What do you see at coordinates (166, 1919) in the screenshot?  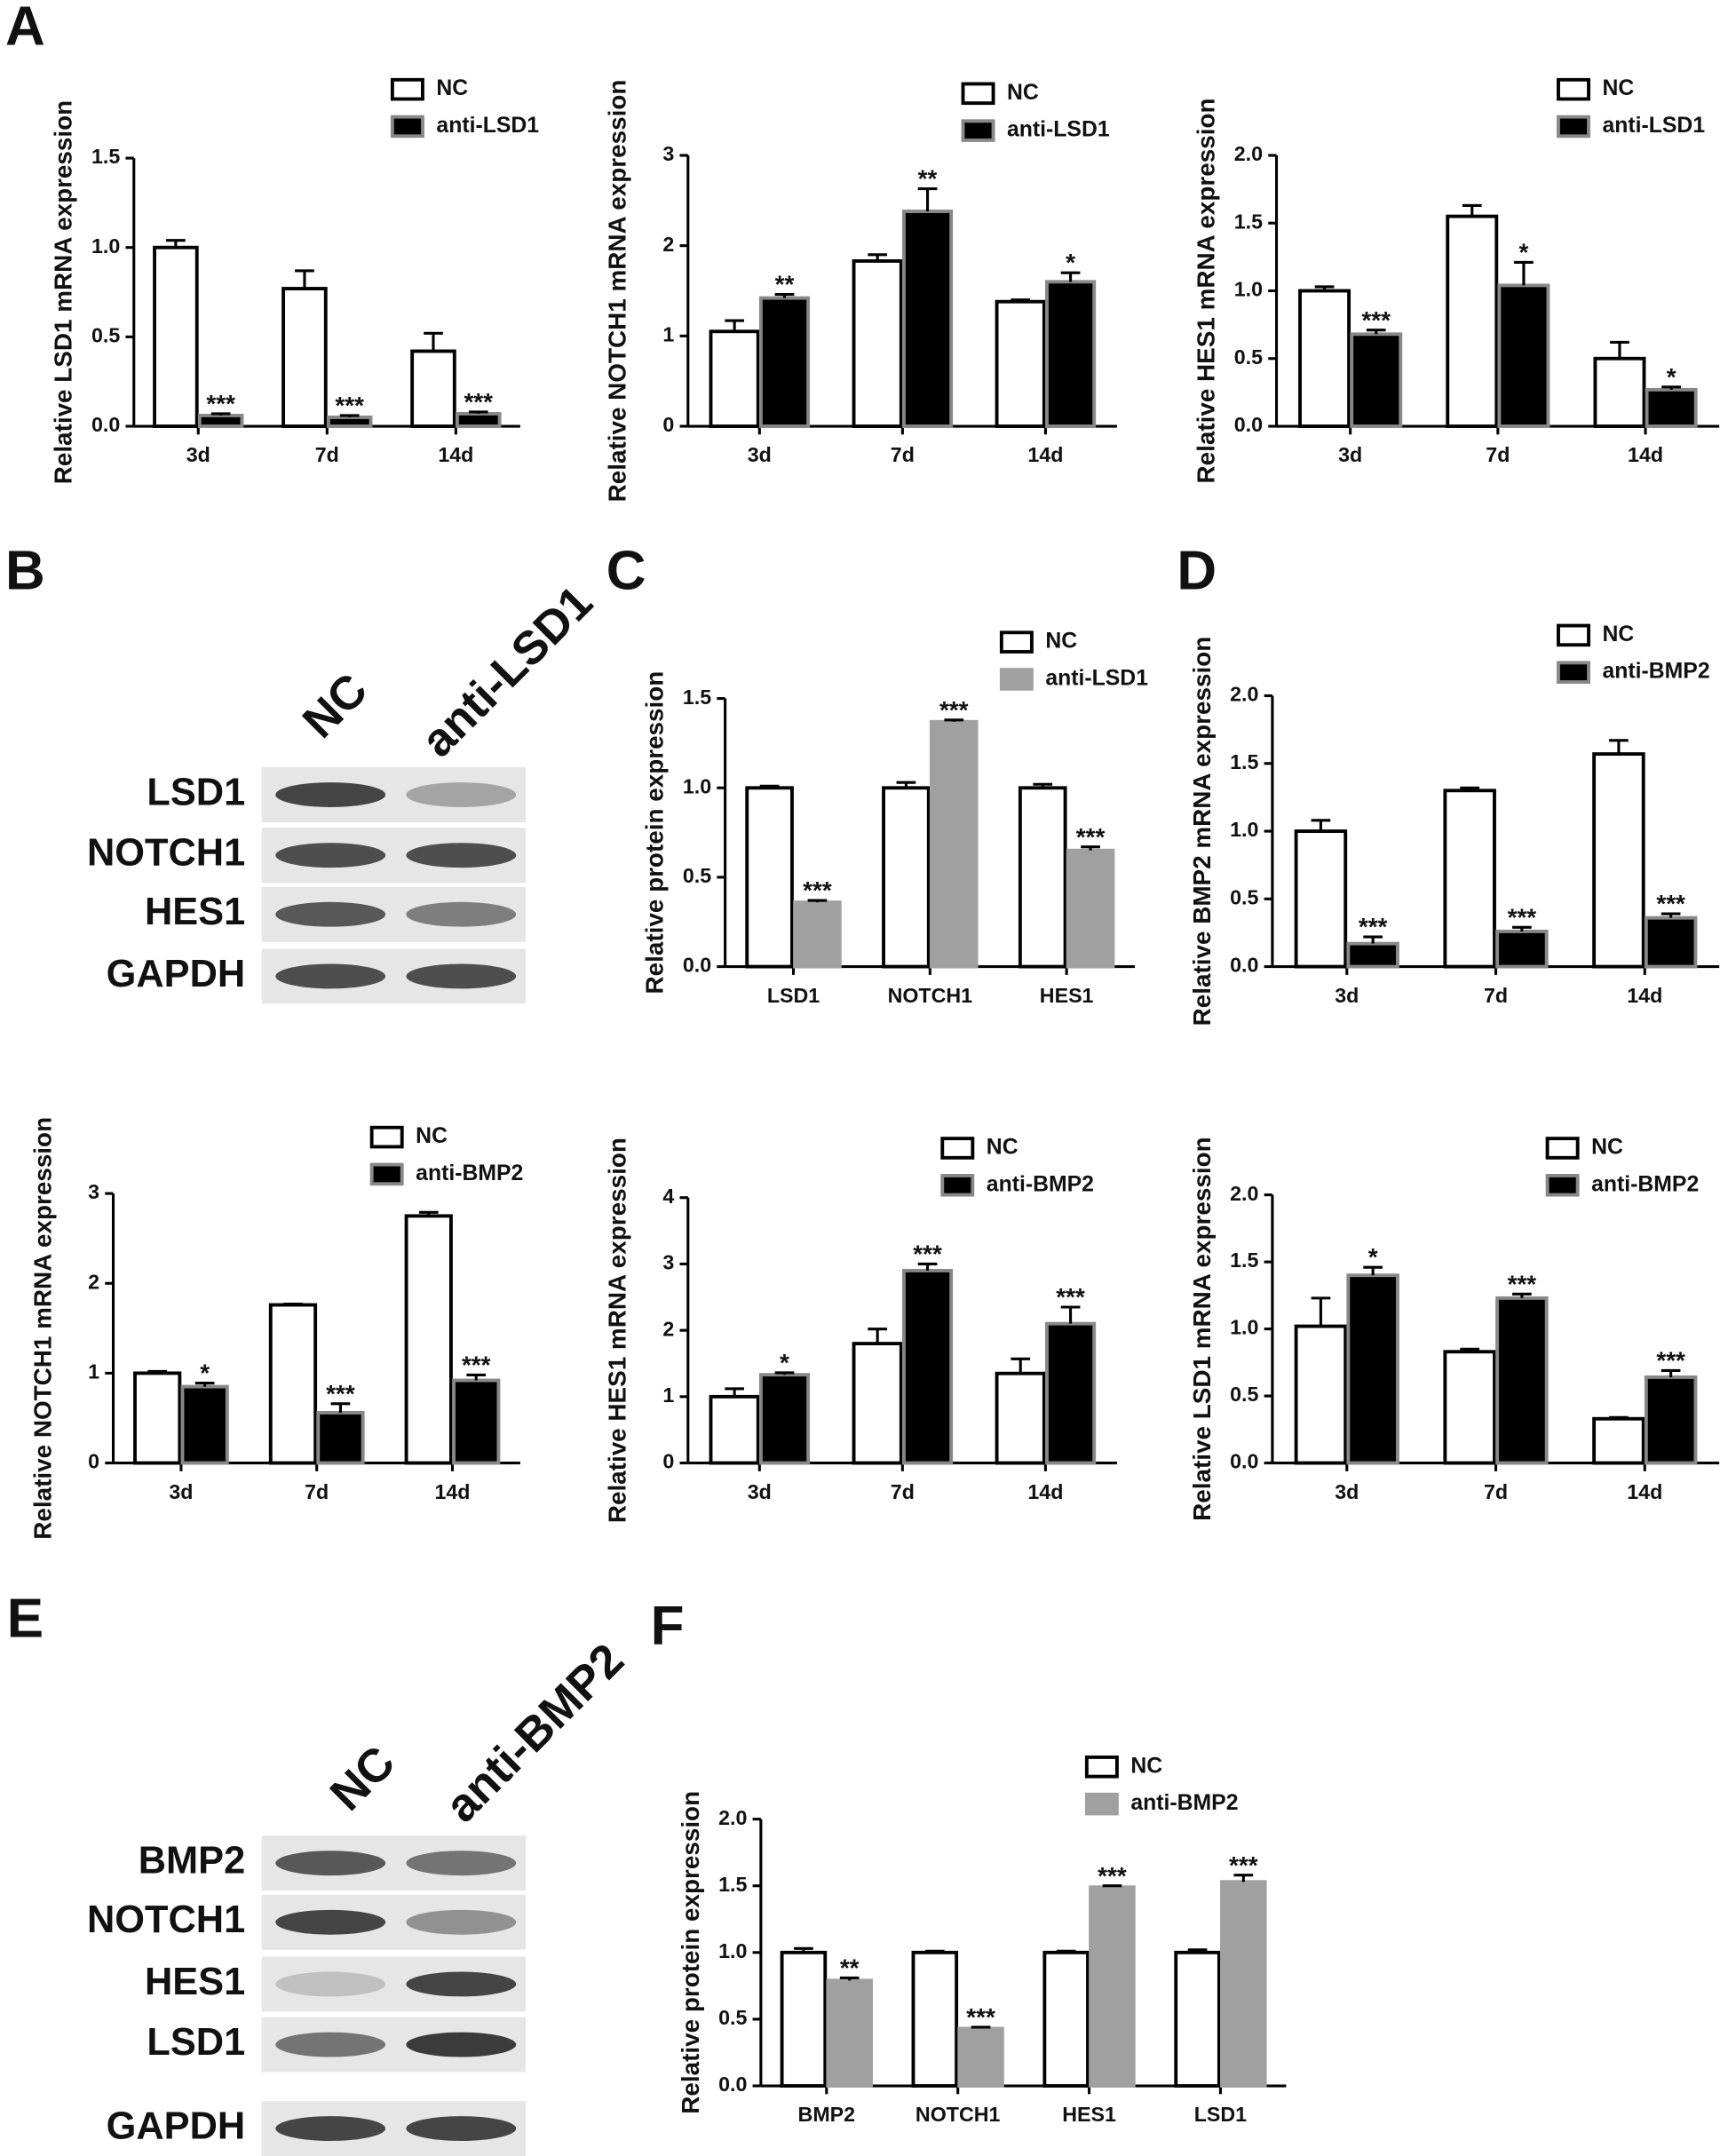 I see `blot-row-label: NOTCH1` at bounding box center [166, 1919].